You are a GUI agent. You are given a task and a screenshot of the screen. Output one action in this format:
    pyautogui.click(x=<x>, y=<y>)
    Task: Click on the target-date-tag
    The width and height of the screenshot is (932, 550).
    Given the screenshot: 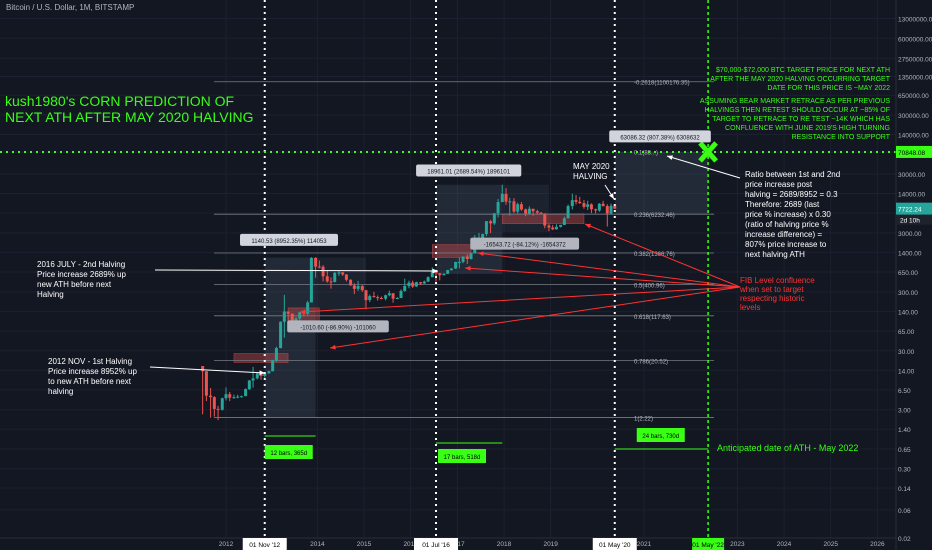 What is the action you would take?
    pyautogui.click(x=708, y=544)
    